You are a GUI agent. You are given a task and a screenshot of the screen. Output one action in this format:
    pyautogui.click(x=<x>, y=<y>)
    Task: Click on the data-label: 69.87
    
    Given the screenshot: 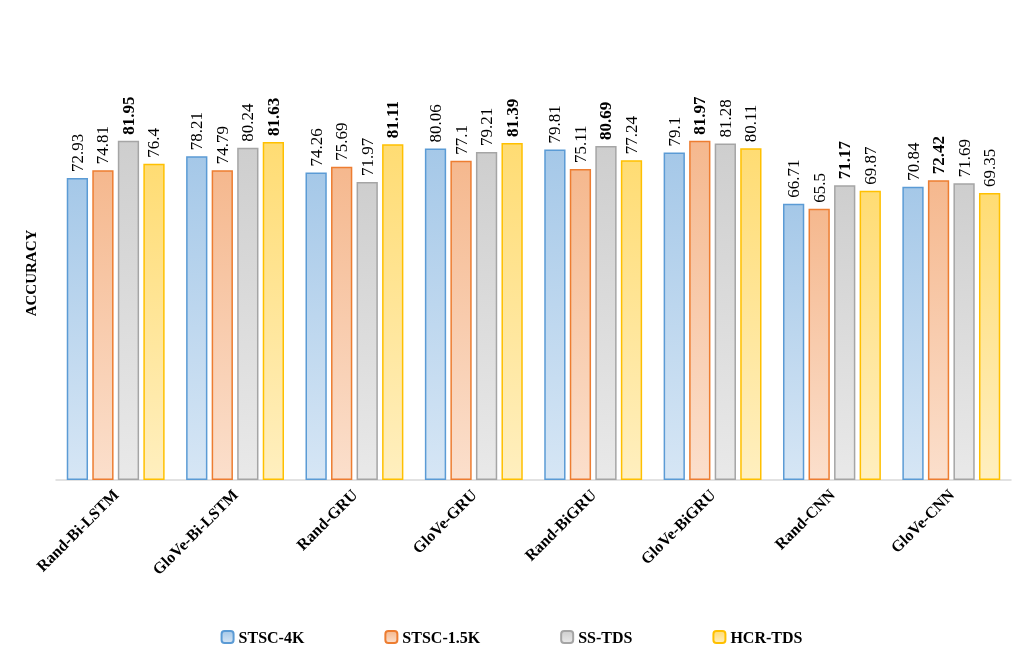 What is the action you would take?
    pyautogui.click(x=870, y=165)
    